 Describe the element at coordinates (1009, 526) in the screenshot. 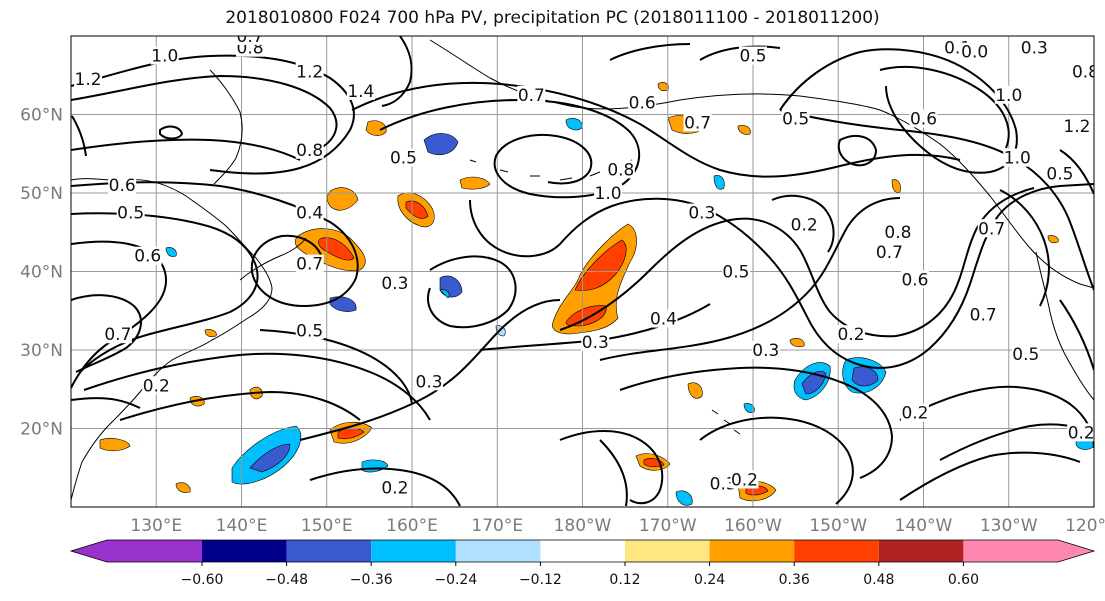

I see `longitude-label: 130°W` at that location.